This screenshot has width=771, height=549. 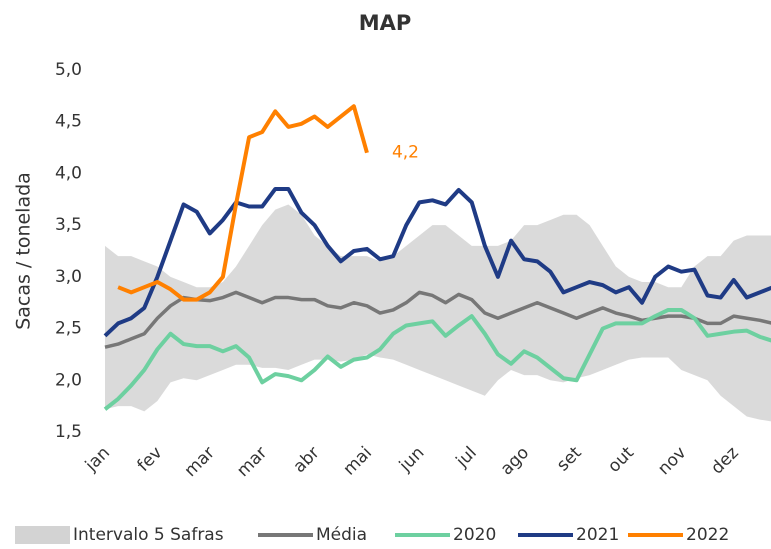 What do you see at coordinates (405, 153) in the screenshot?
I see `annotation: 4,2` at bounding box center [405, 153].